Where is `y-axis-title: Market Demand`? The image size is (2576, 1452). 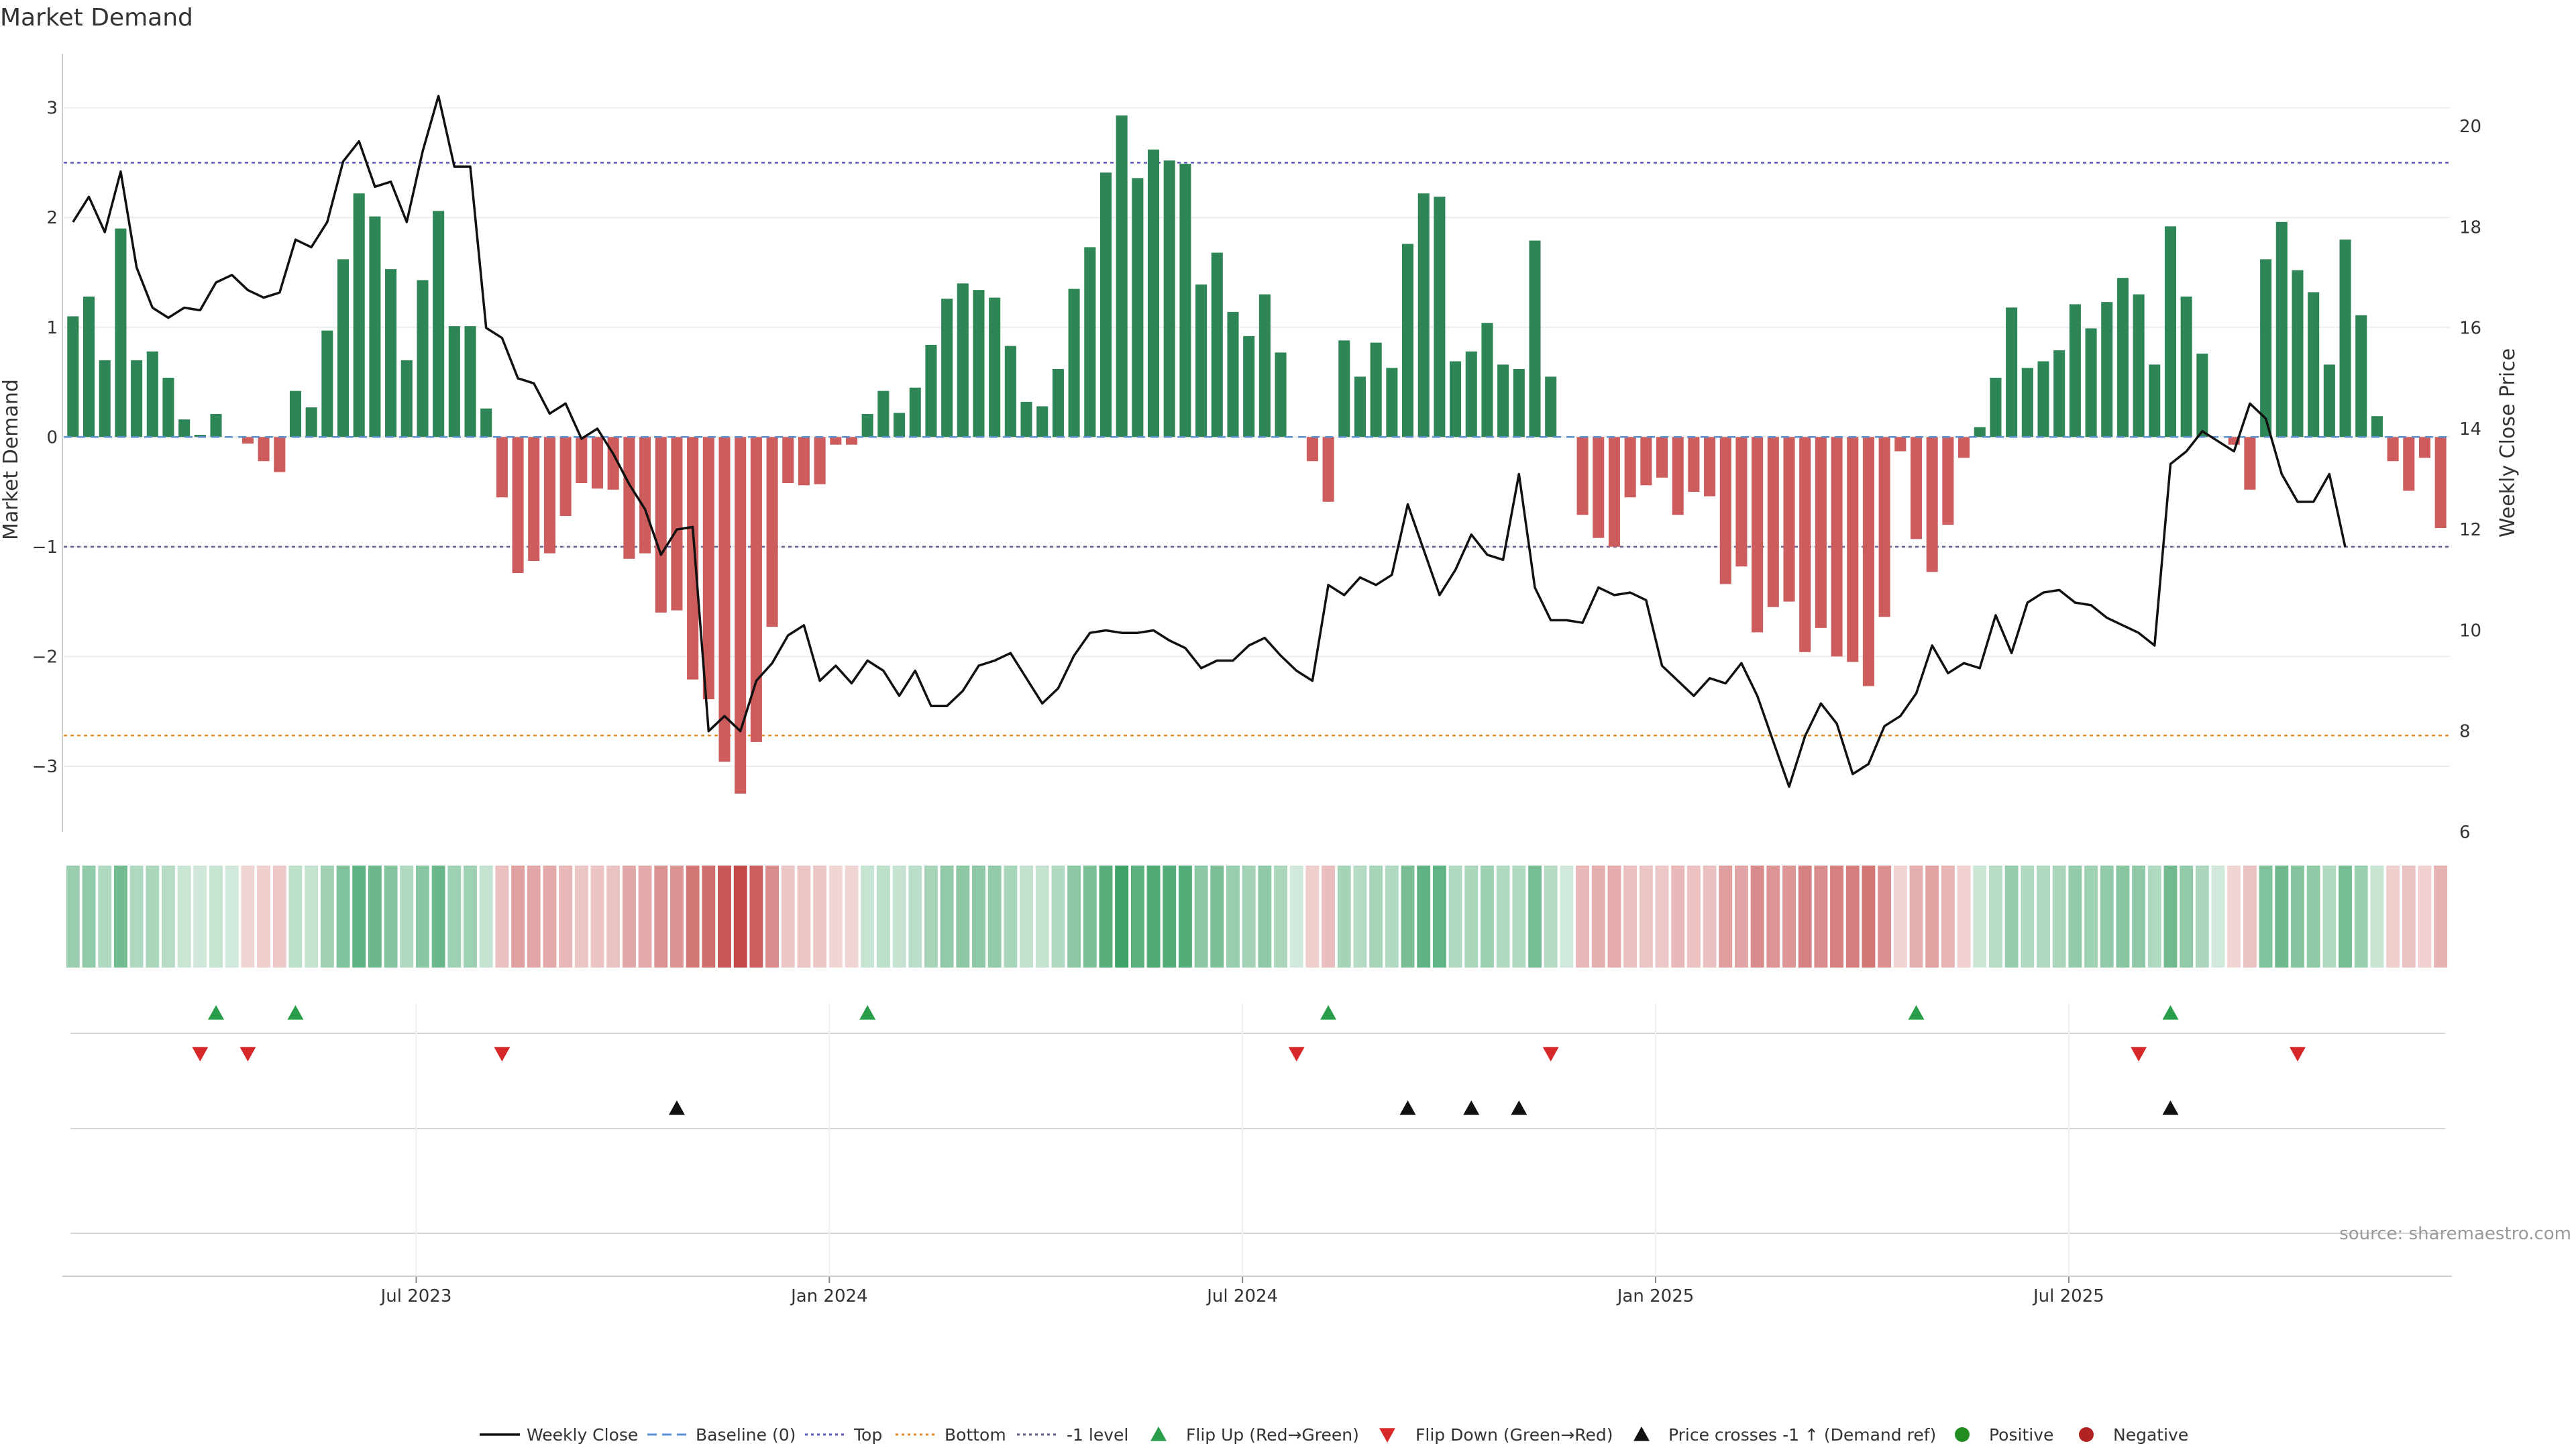
y-axis-title: Market Demand is located at coordinates (11, 460).